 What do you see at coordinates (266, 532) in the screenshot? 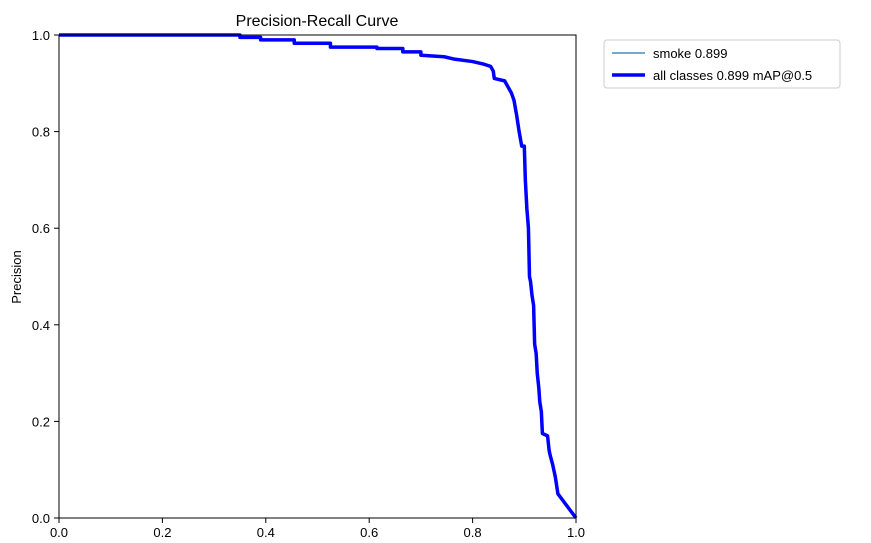
I see `x-tick-label: 0.4` at bounding box center [266, 532].